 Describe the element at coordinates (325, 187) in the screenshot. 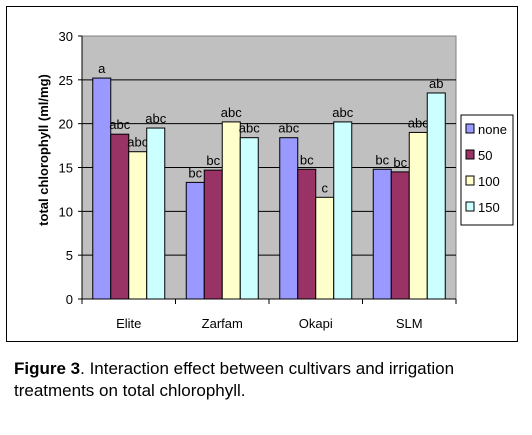

I see `data-label: c` at that location.